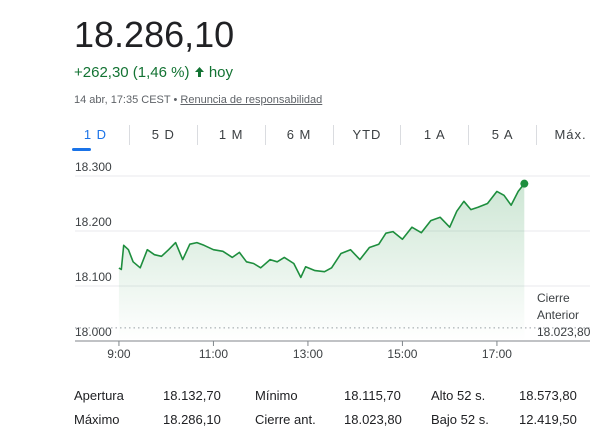 The width and height of the screenshot is (604, 445). Describe the element at coordinates (372, 395) in the screenshot. I see `stat-value: 18.115,70` at that location.